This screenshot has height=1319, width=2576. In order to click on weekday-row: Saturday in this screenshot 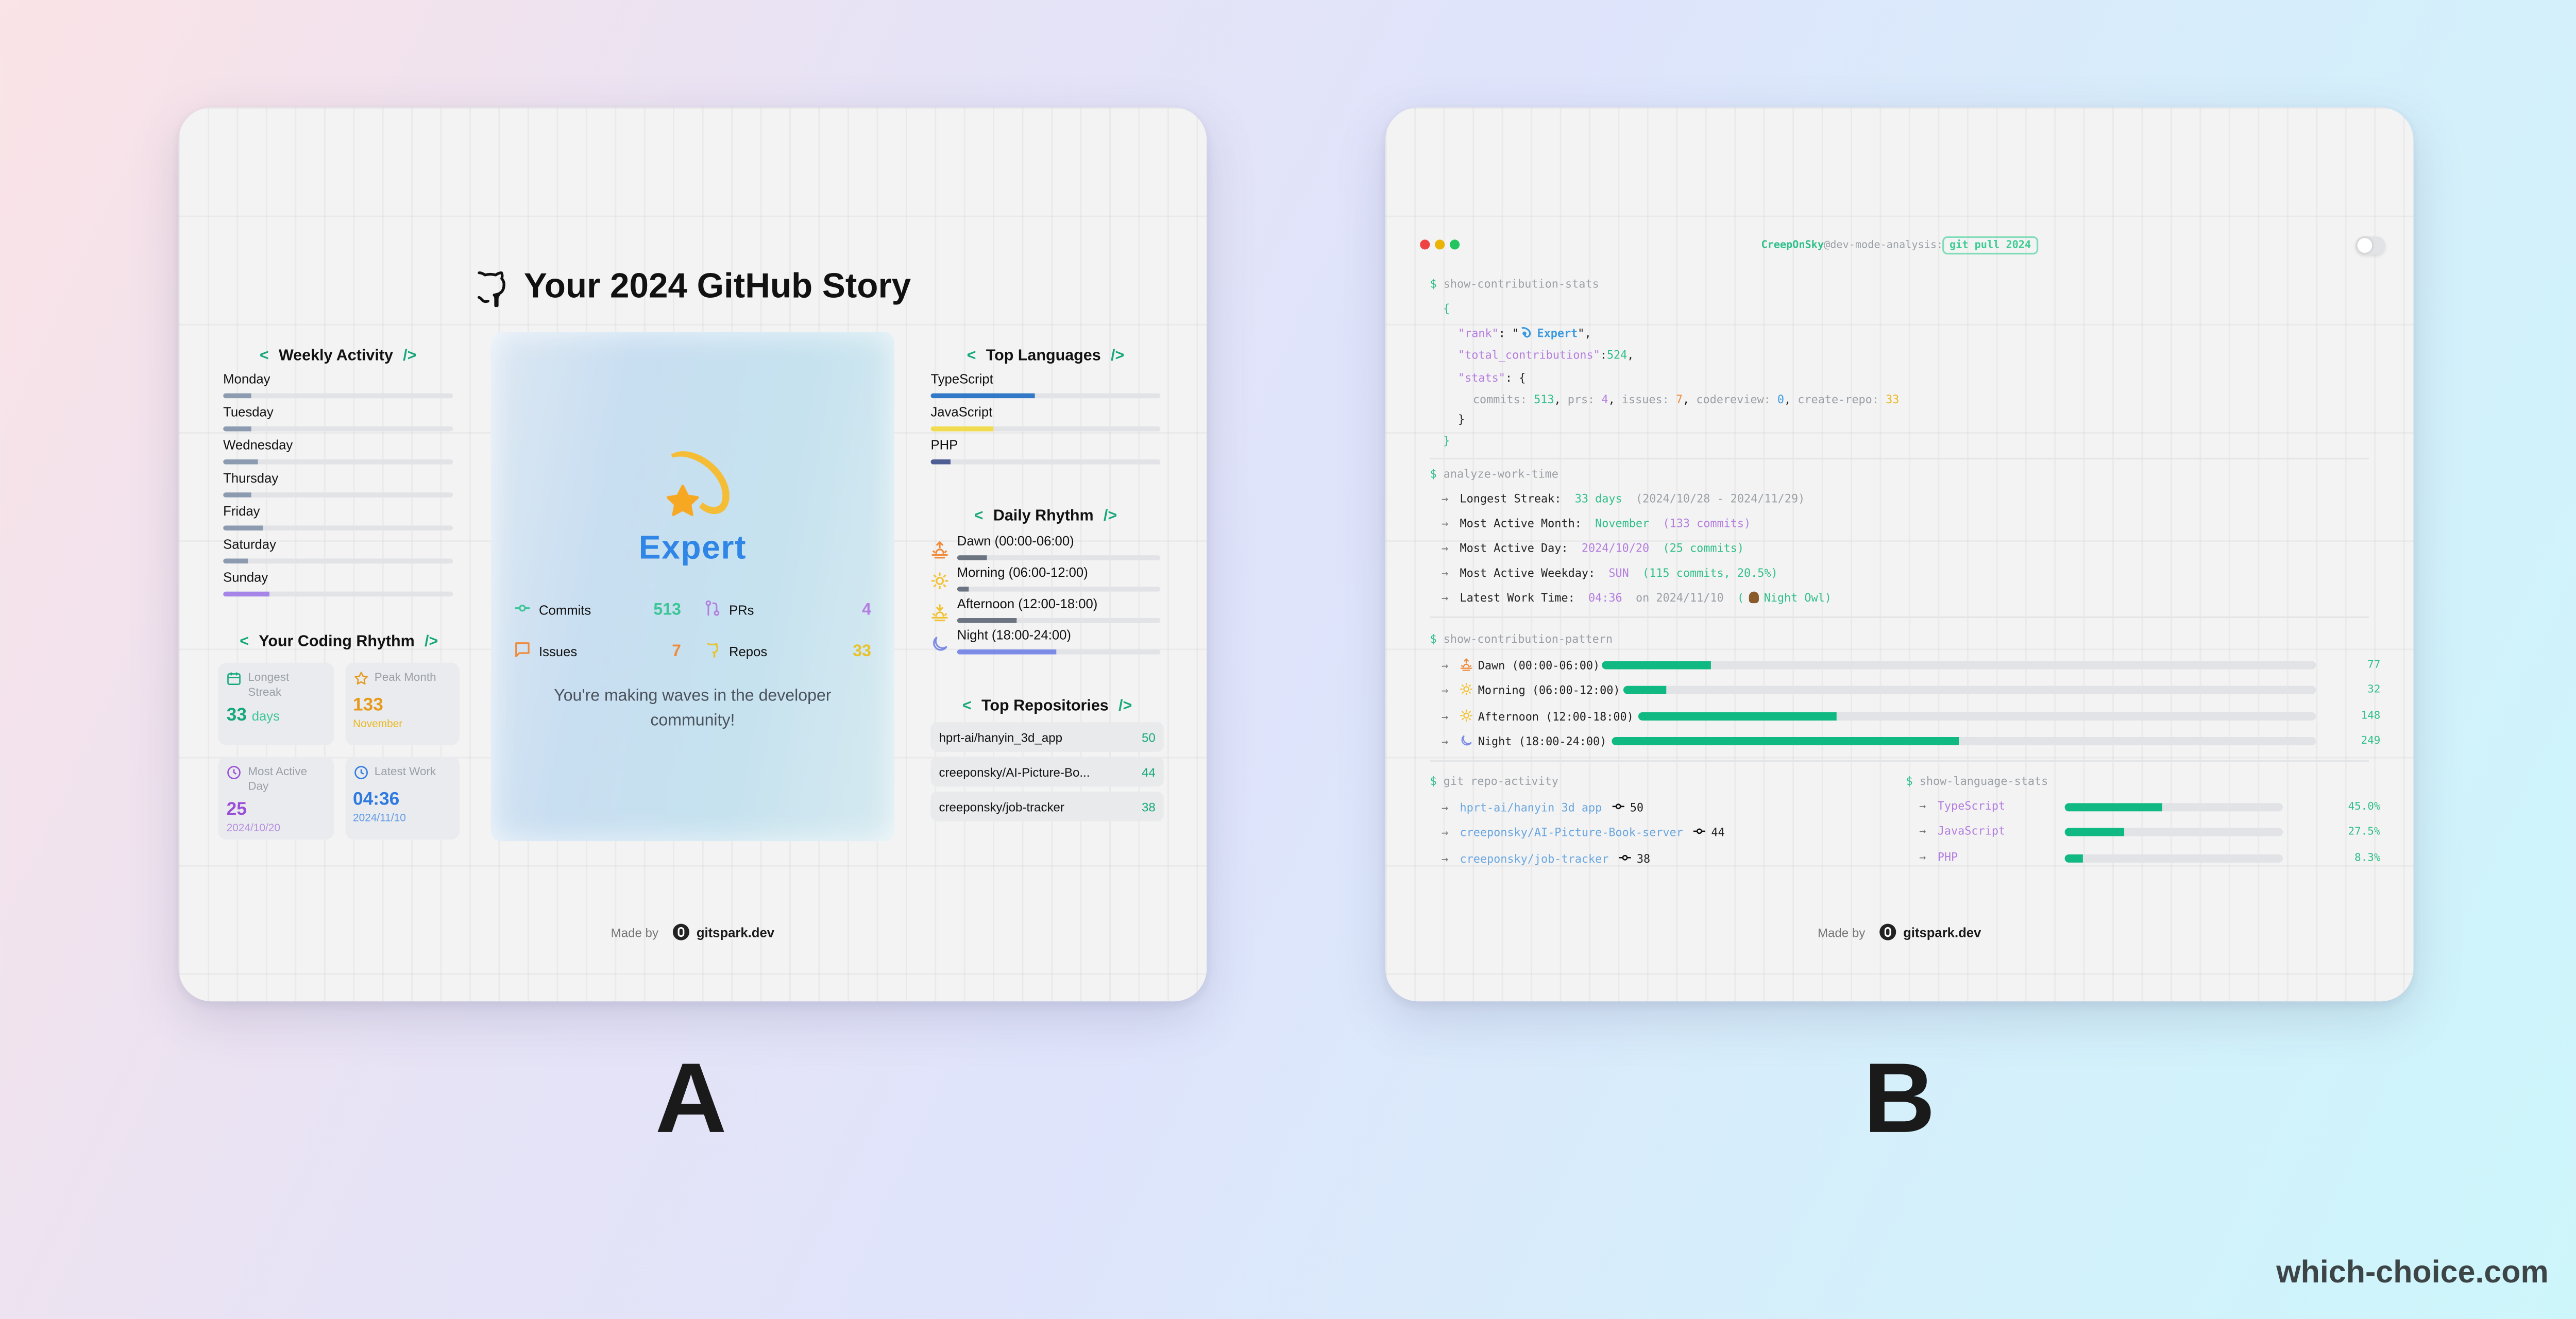, I will do `click(338, 551)`.